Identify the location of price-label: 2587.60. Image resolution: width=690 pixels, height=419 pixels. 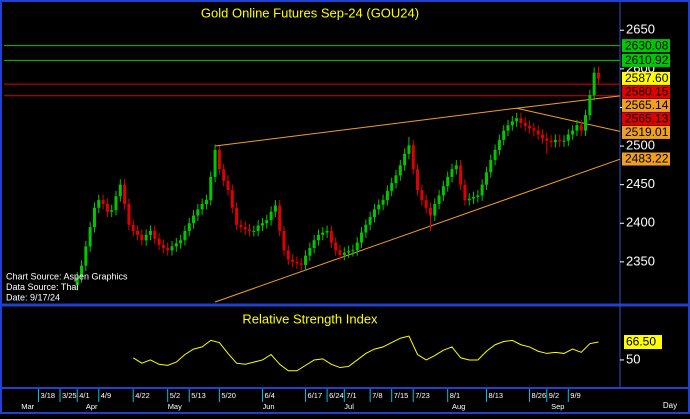
(647, 78).